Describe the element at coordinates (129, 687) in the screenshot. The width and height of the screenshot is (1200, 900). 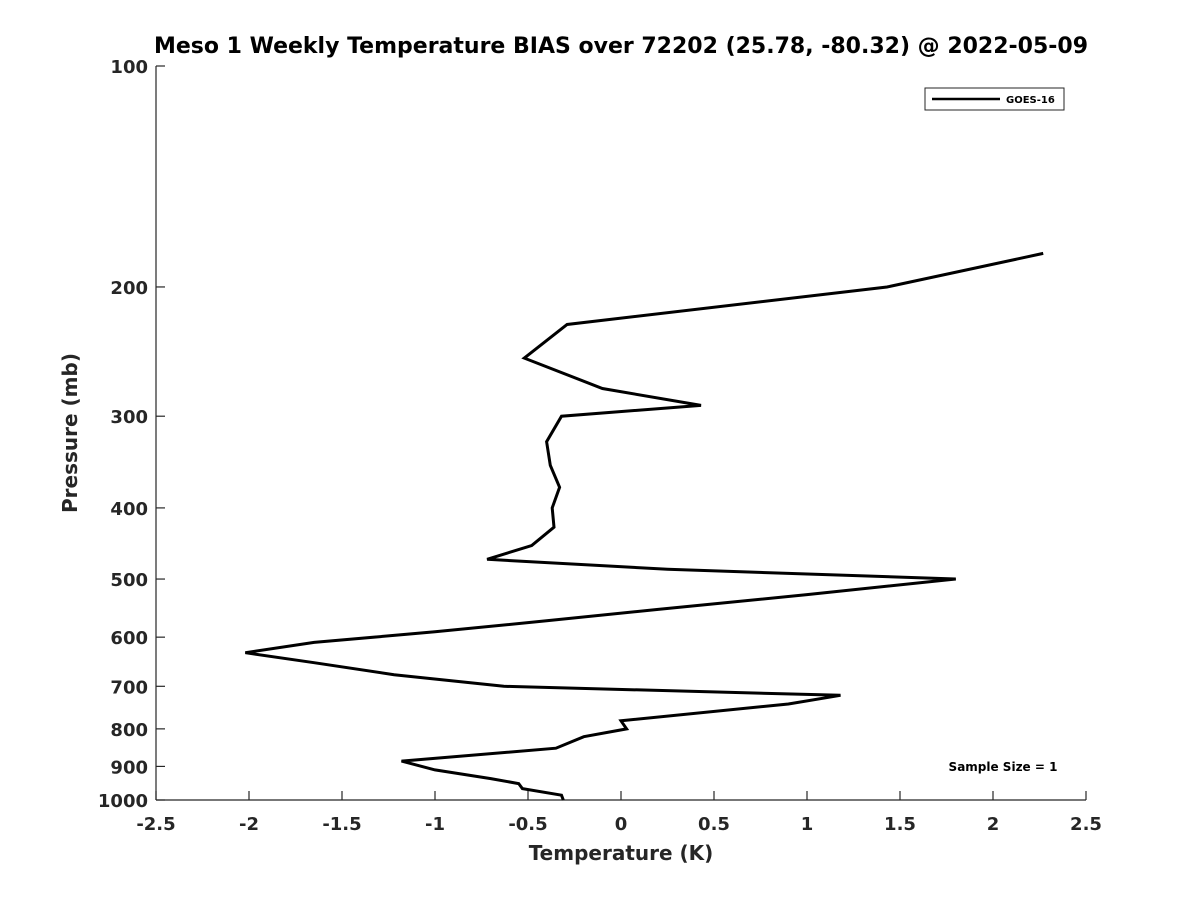
I see `y-tick-label: 700` at that location.